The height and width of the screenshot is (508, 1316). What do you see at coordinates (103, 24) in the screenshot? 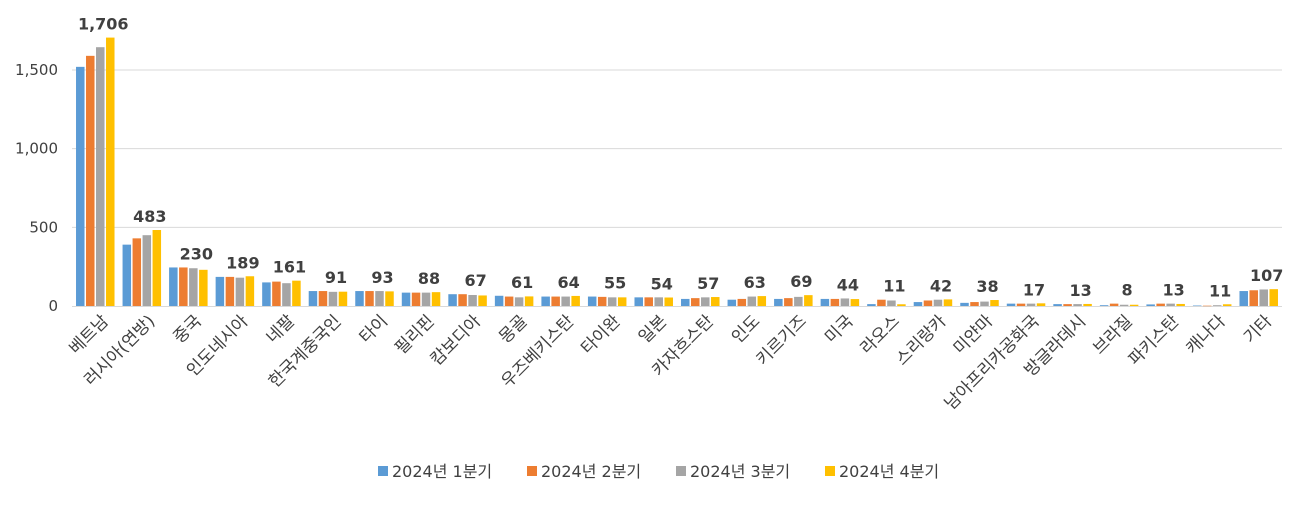
I see `data-label: 1,706` at bounding box center [103, 24].